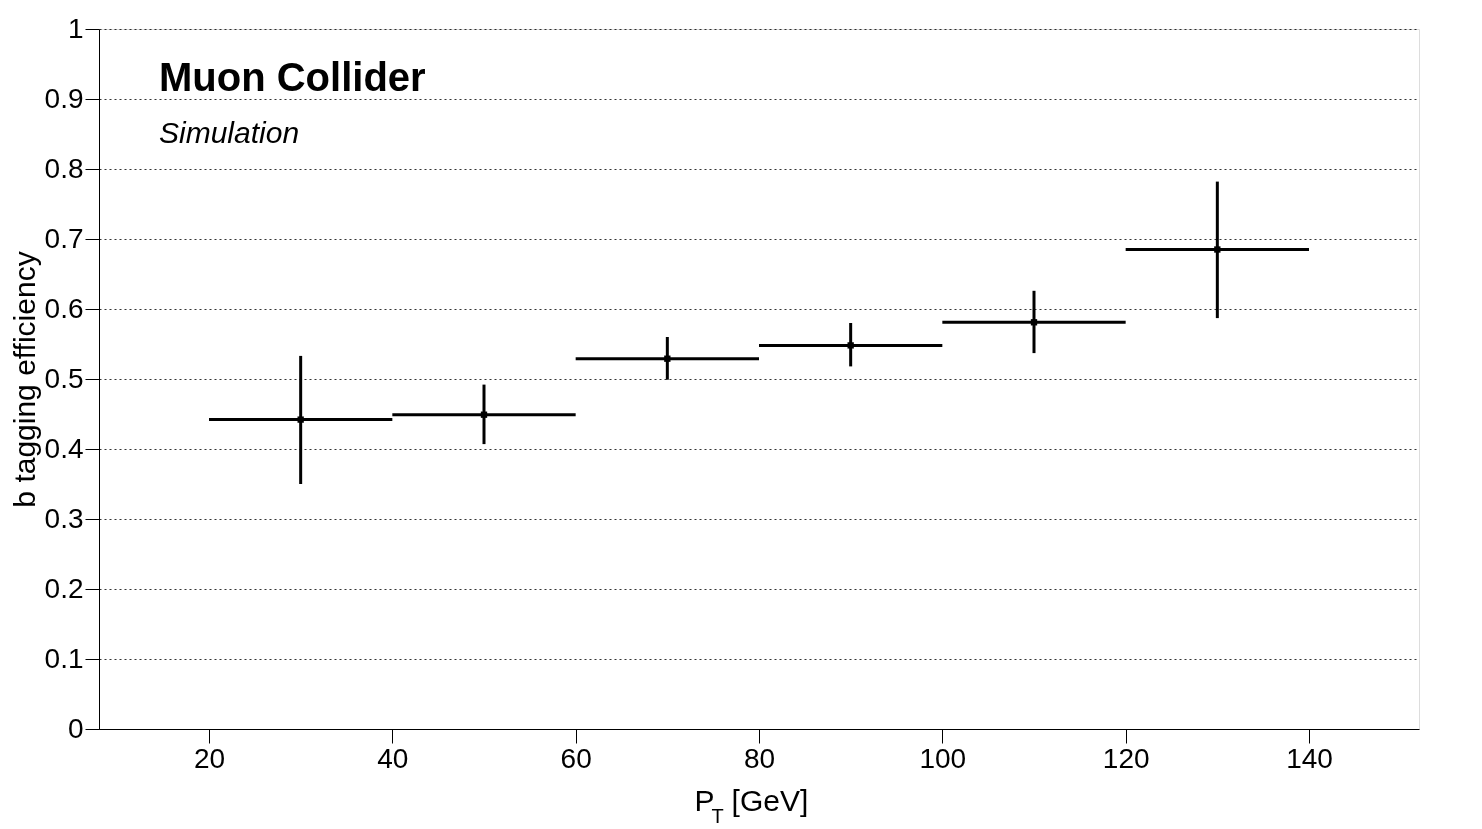 The width and height of the screenshot is (1482, 829). Describe the element at coordinates (209, 758) in the screenshot. I see `x-tick-label: 20` at that location.